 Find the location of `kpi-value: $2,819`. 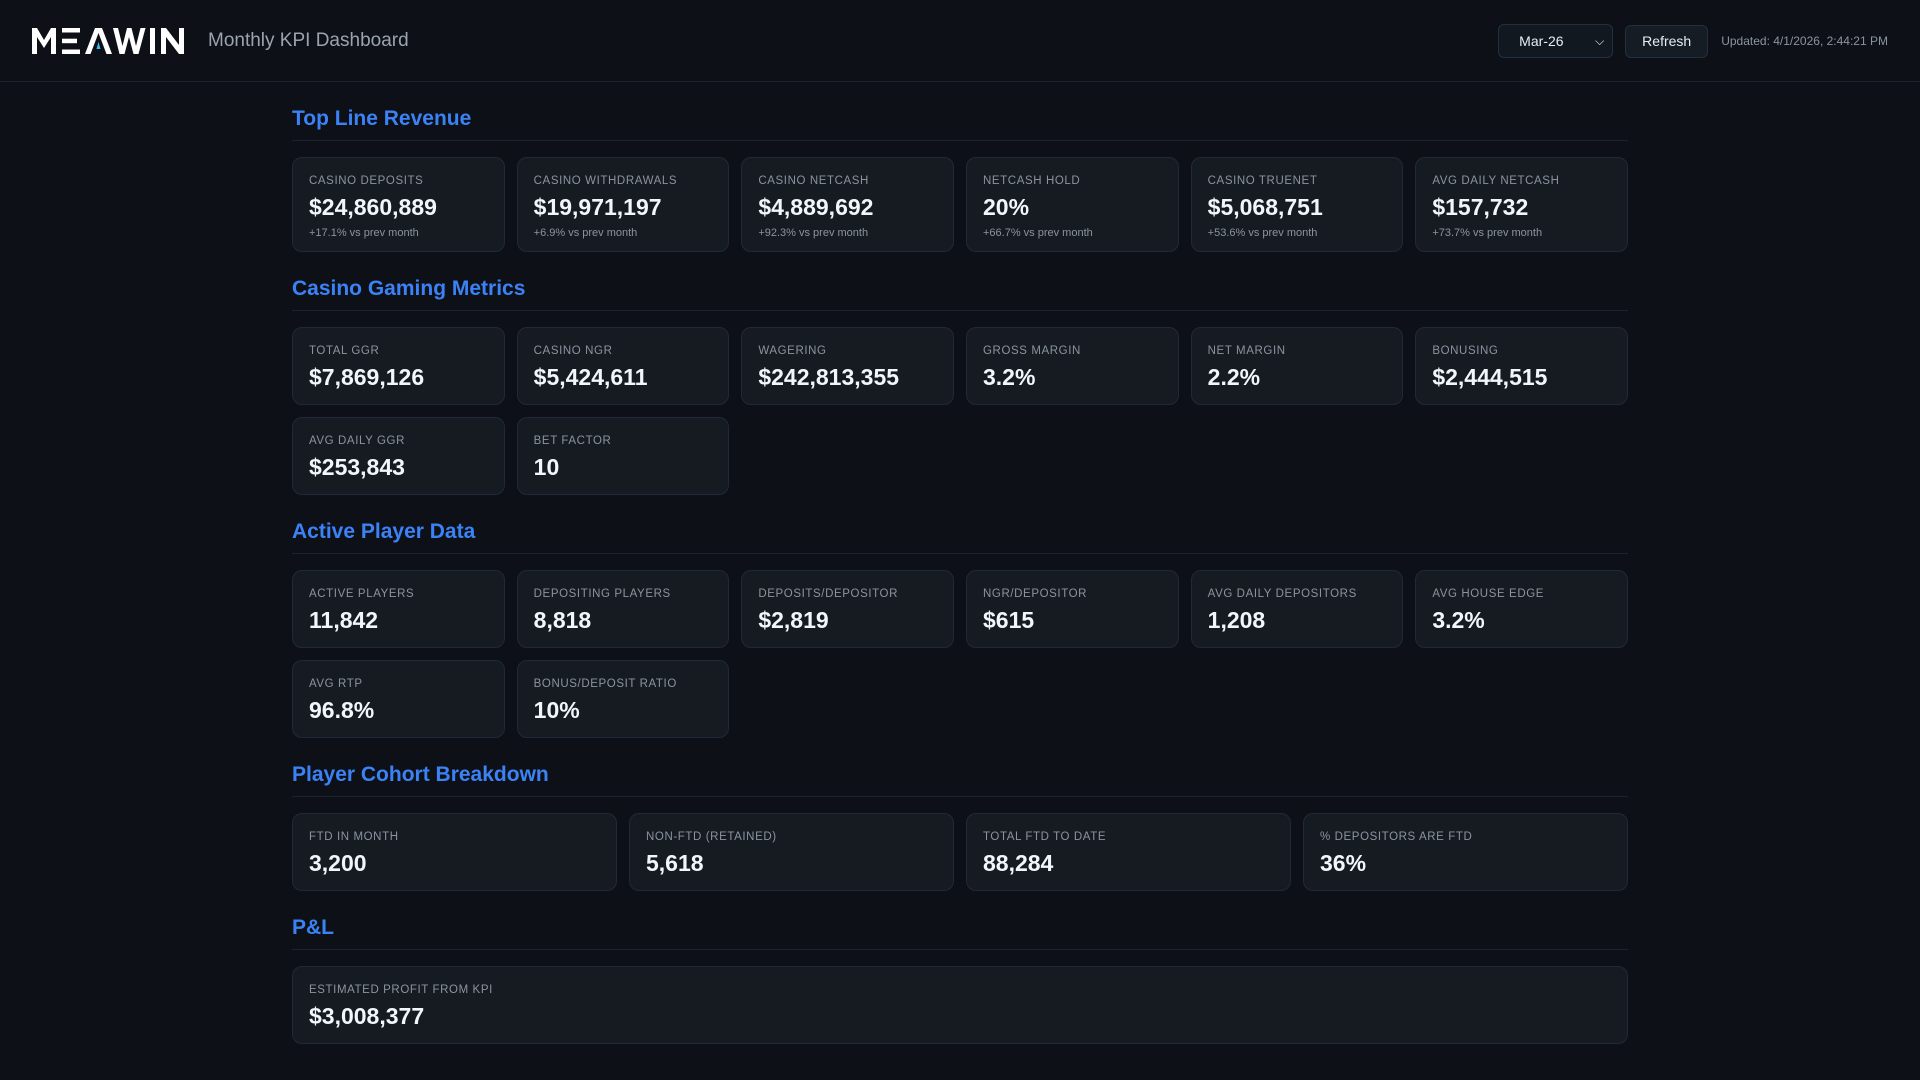

kpi-value: $2,819 is located at coordinates (793, 620).